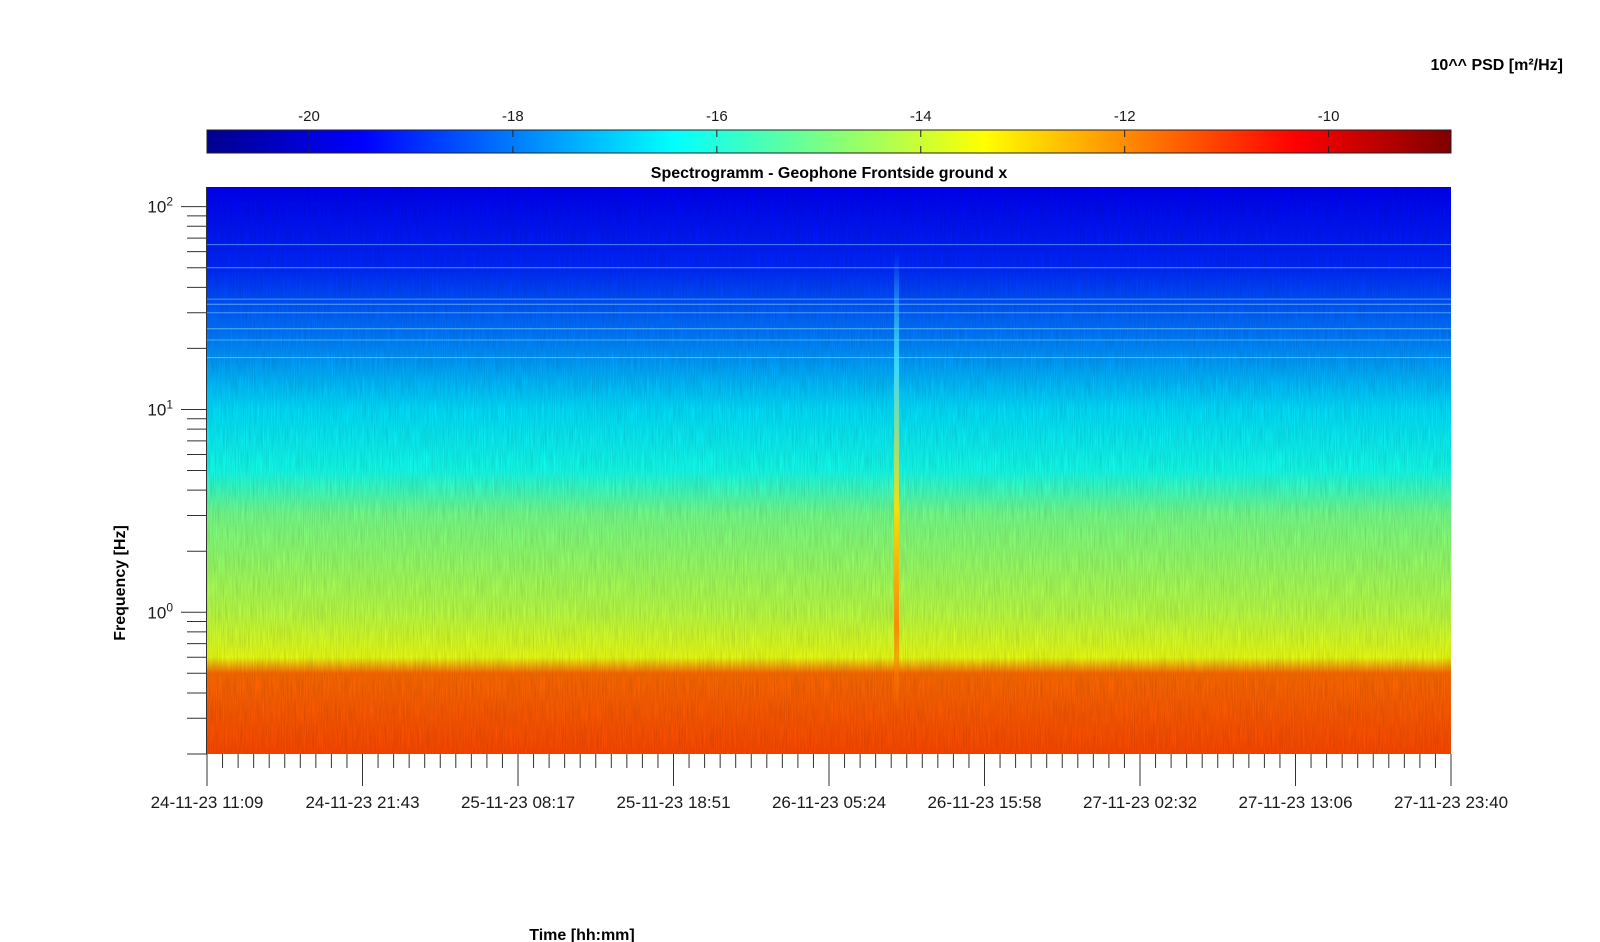 This screenshot has width=1600, height=942. What do you see at coordinates (1451, 802) in the screenshot?
I see `x-tick-label: 27-11-23 23:40` at bounding box center [1451, 802].